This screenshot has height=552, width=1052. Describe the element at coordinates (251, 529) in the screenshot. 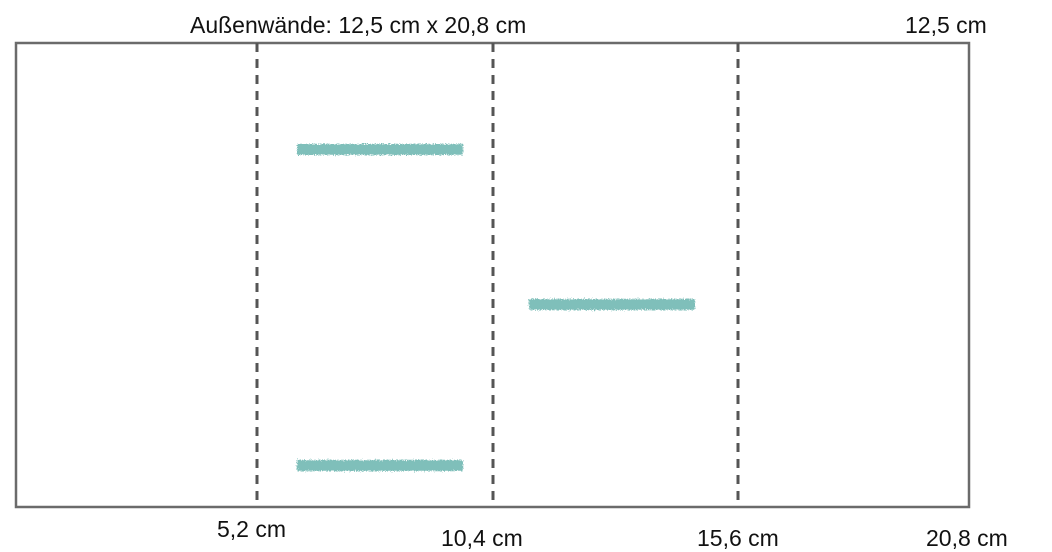

I see `x-label-1: 5,2 cm` at that location.